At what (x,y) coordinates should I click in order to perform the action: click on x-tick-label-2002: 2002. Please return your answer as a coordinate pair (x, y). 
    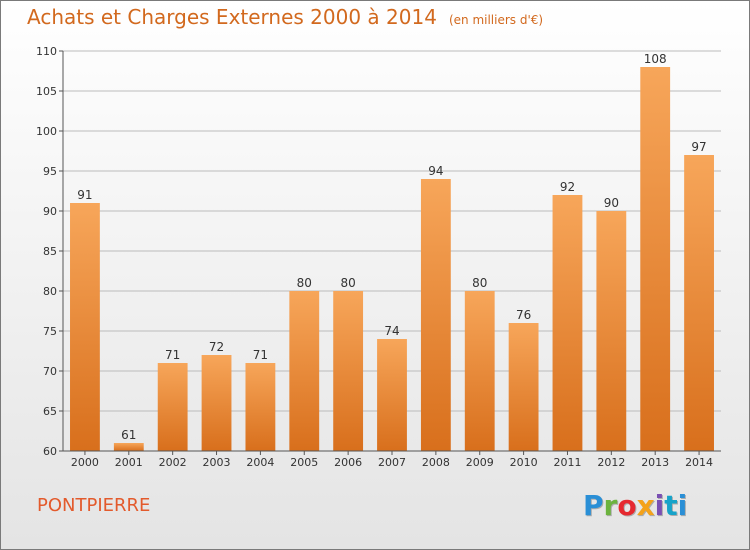
    Looking at the image, I should click on (173, 462).